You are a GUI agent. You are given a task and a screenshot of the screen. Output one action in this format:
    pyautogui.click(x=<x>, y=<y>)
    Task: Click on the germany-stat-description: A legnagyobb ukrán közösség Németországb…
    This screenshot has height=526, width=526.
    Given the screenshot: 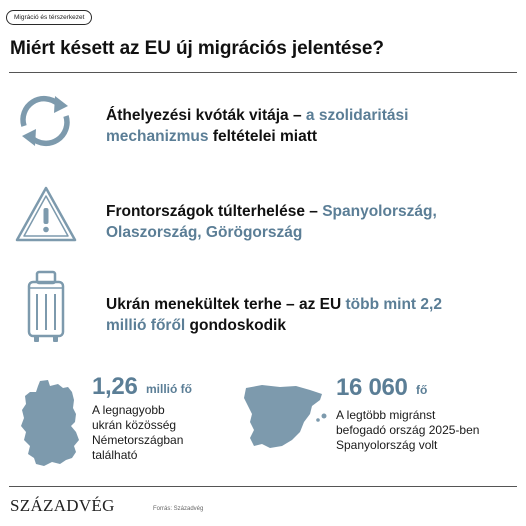 What is the action you would take?
    pyautogui.click(x=138, y=432)
    